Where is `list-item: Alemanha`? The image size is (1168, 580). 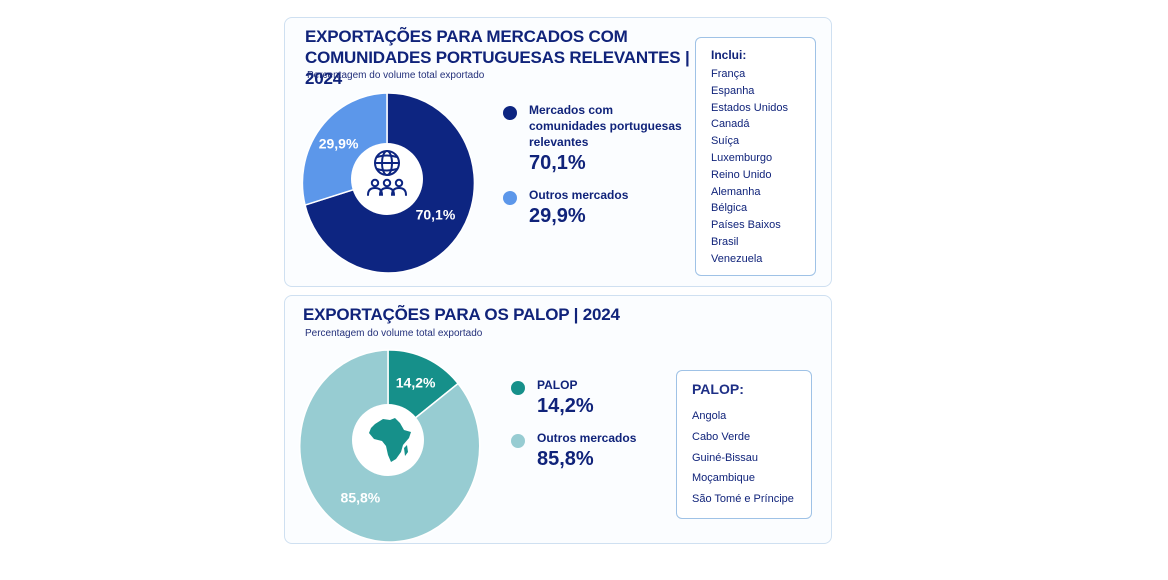
list-item: Alemanha is located at coordinates (736, 191).